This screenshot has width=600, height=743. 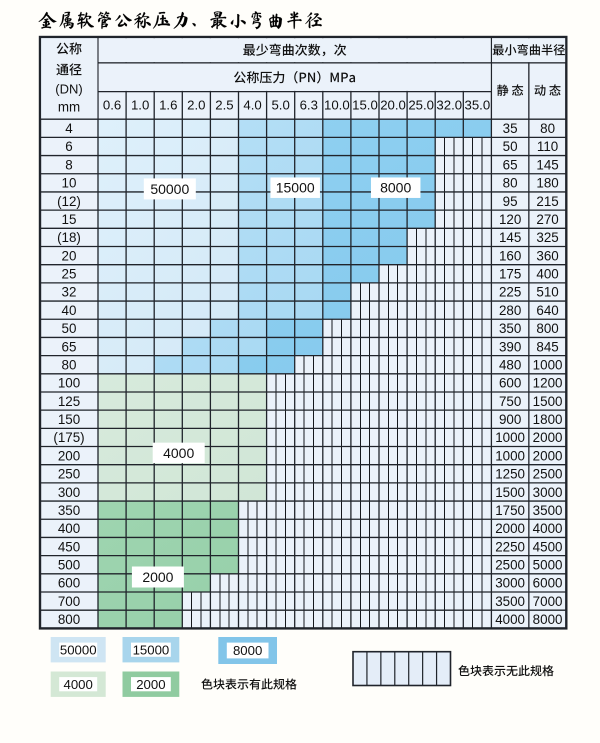 I want to click on svg-text: 20.0, so click(x=393, y=105).